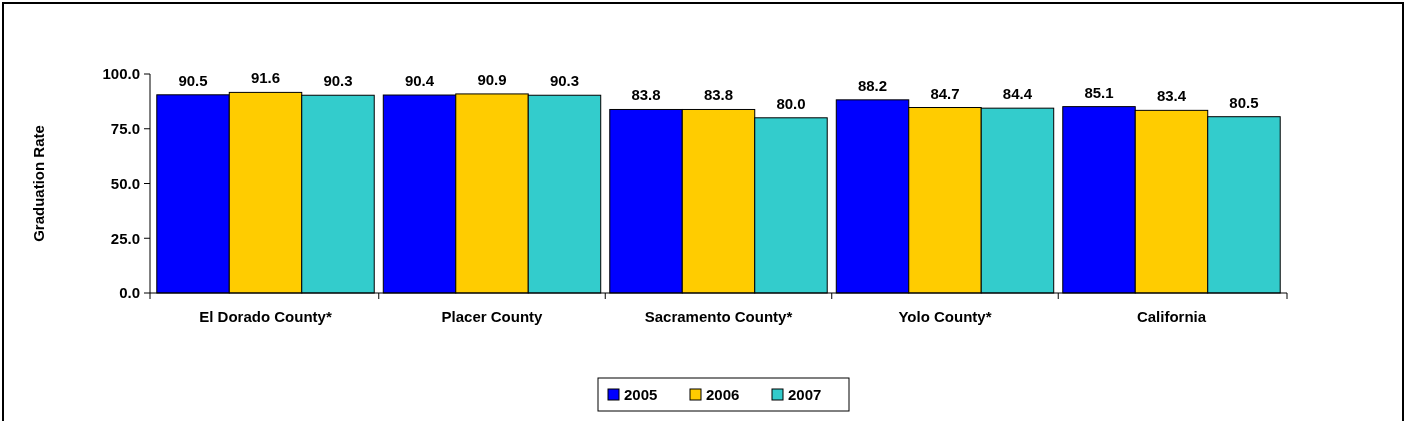 The image size is (1406, 421). What do you see at coordinates (121, 74) in the screenshot?
I see `y-tick-label: 100.0` at bounding box center [121, 74].